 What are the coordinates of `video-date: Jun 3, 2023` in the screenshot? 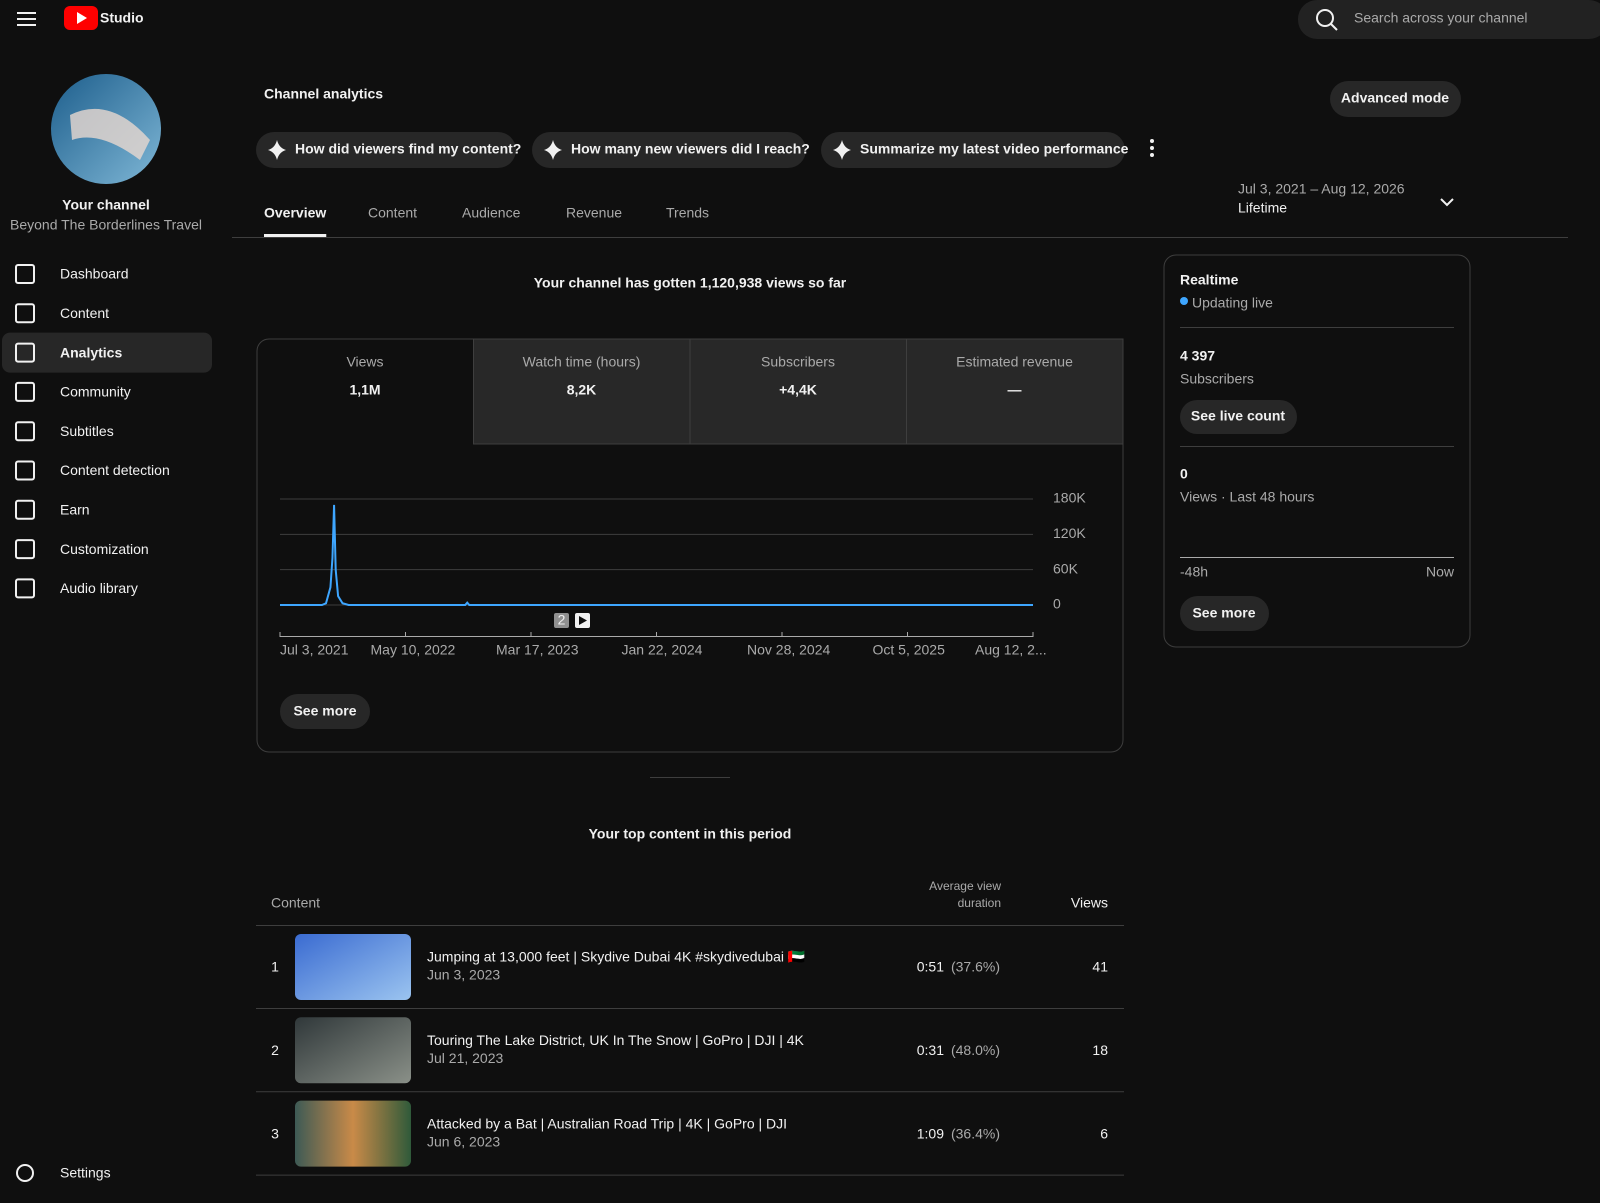 It's located at (463, 975).